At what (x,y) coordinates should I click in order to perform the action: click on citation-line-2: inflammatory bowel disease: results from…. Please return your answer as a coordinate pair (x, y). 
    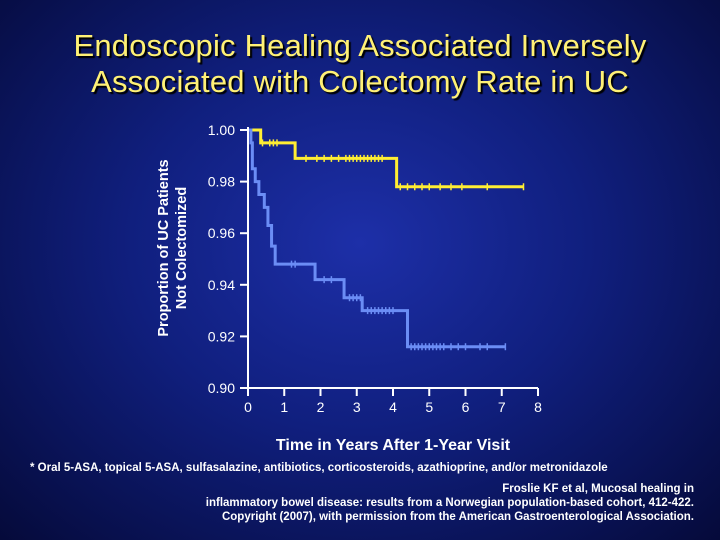
    Looking at the image, I should click on (449, 503).